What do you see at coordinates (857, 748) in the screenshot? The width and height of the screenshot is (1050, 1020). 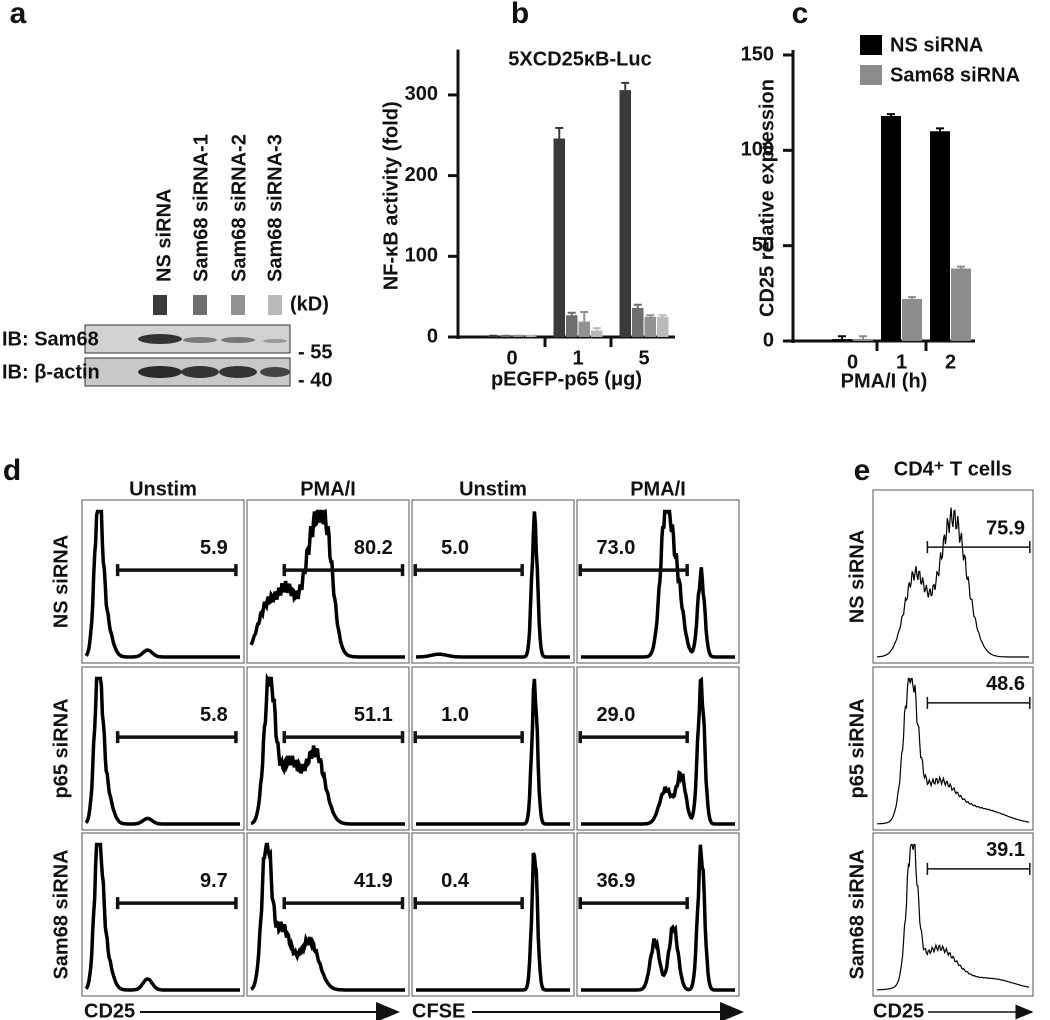 I see `row-label: p65 siRNA` at bounding box center [857, 748].